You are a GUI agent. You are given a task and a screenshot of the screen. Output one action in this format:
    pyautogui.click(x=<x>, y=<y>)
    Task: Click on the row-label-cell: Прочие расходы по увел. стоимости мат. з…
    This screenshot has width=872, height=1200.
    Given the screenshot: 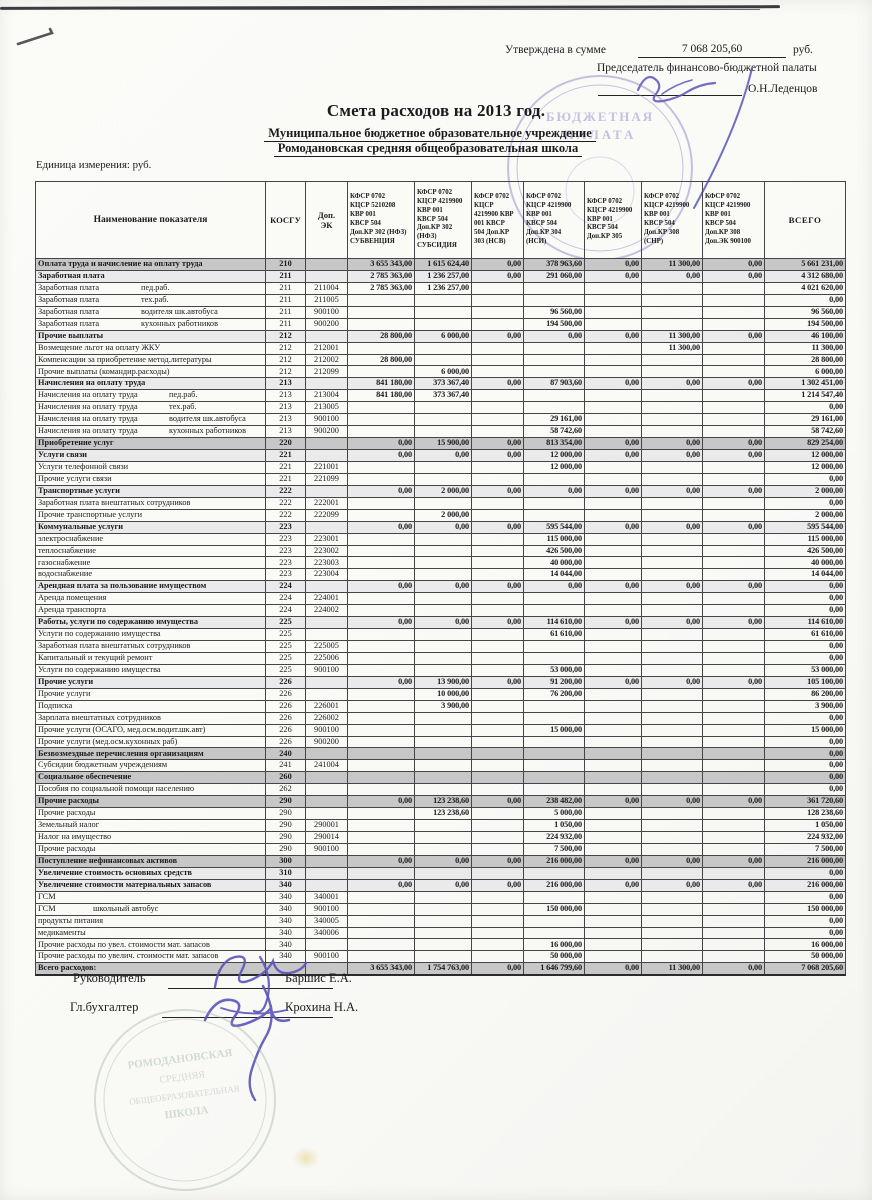 What is the action you would take?
    pyautogui.click(x=150, y=945)
    